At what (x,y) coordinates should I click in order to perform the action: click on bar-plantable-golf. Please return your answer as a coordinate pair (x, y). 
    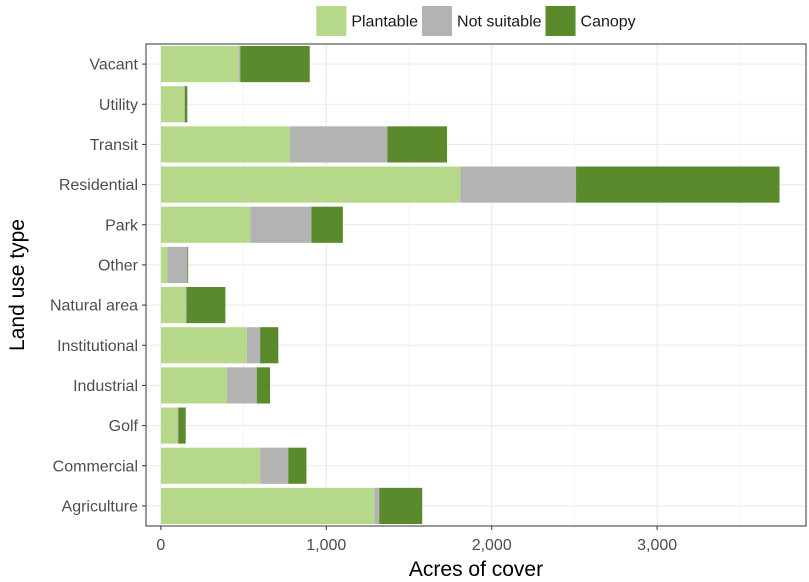
    Looking at the image, I should click on (169, 425).